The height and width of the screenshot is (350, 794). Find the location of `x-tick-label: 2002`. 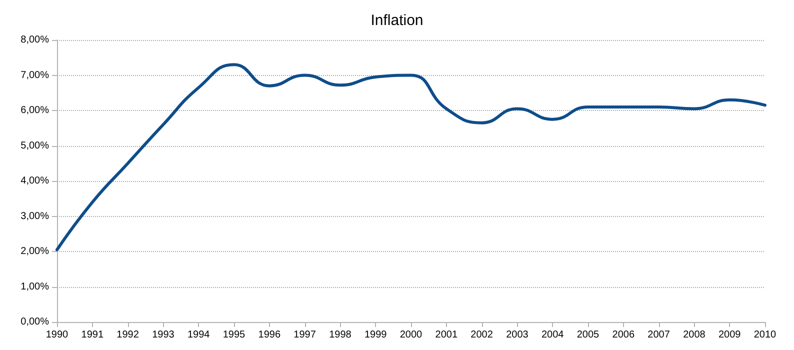

x-tick-label: 2002 is located at coordinates (482, 335).